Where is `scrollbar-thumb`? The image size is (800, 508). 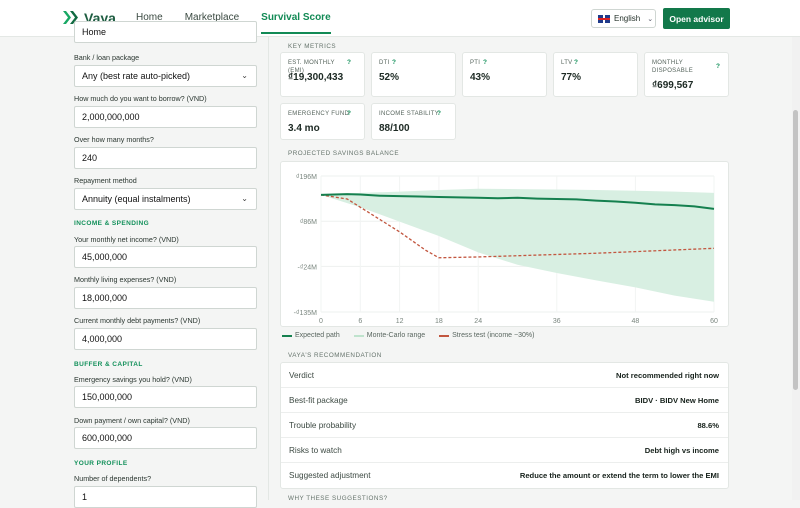 scrollbar-thumb is located at coordinates (795, 250).